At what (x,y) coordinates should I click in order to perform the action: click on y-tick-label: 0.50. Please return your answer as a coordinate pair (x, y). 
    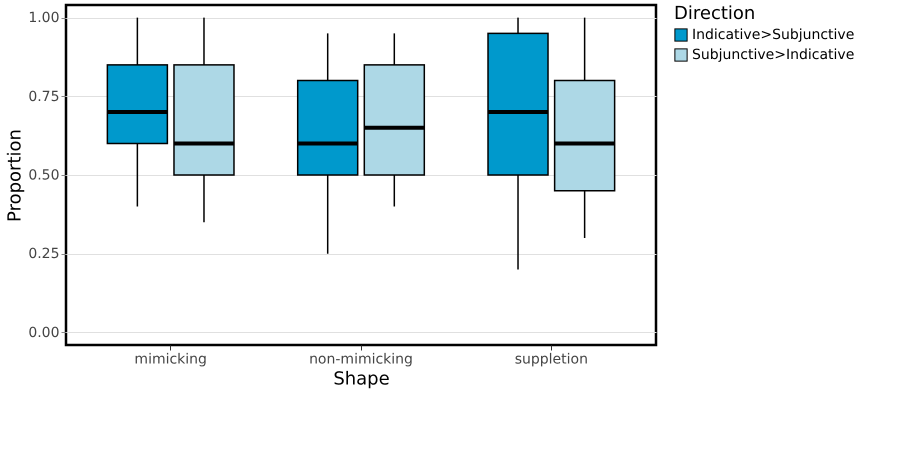
    Looking at the image, I should click on (44, 176).